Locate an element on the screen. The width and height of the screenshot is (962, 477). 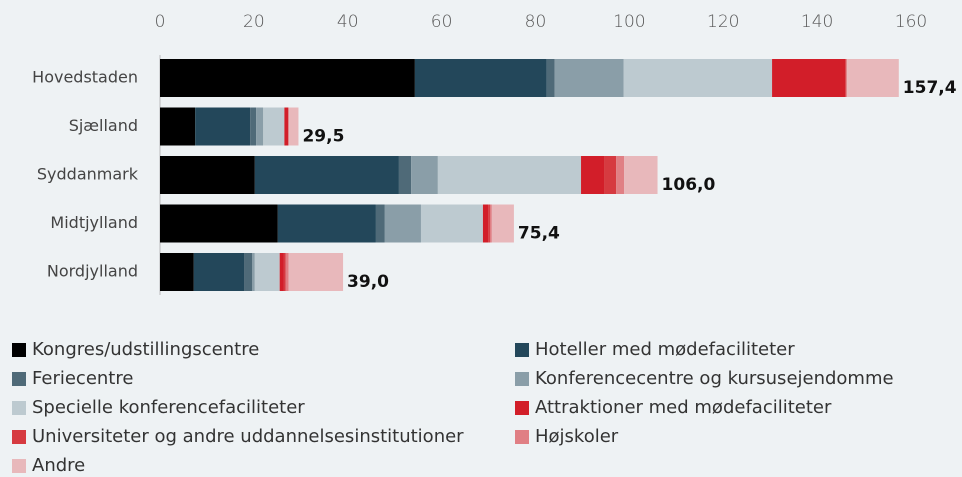
legend-label: Attraktioner med mødefaciliteter is located at coordinates (683, 407).